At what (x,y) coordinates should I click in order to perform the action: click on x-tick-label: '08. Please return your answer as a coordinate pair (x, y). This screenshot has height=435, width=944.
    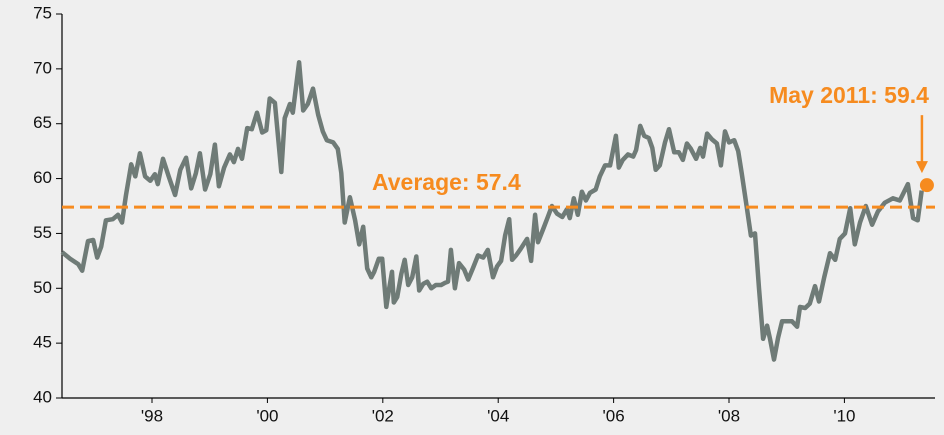
    Looking at the image, I should click on (729, 415).